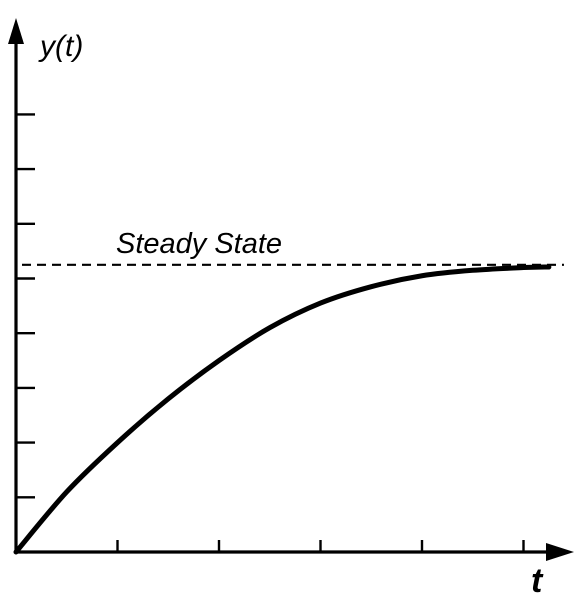 Image resolution: width=577 pixels, height=607 pixels. What do you see at coordinates (560, 552) in the screenshot?
I see `x-axis-arrow` at bounding box center [560, 552].